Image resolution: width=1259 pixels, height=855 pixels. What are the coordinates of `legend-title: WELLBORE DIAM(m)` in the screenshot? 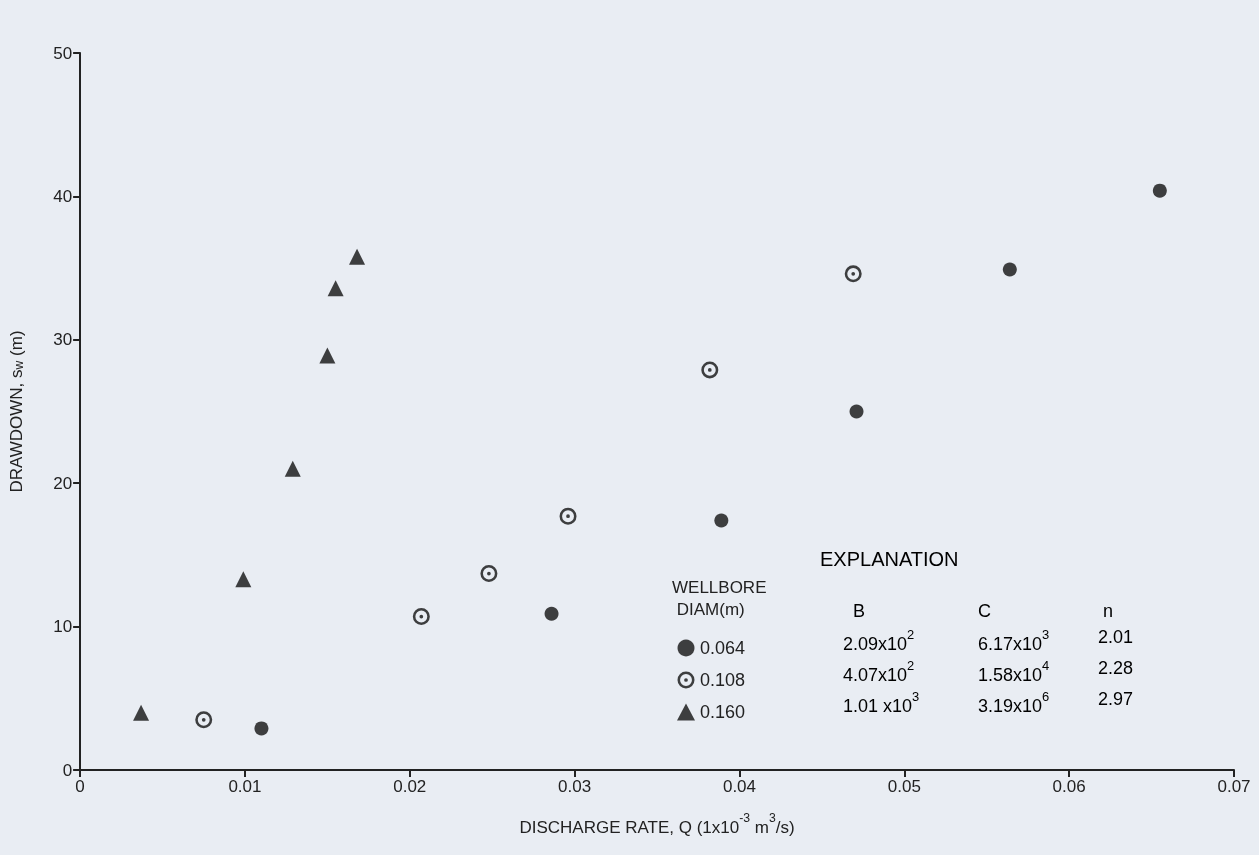 It's located at (719, 598).